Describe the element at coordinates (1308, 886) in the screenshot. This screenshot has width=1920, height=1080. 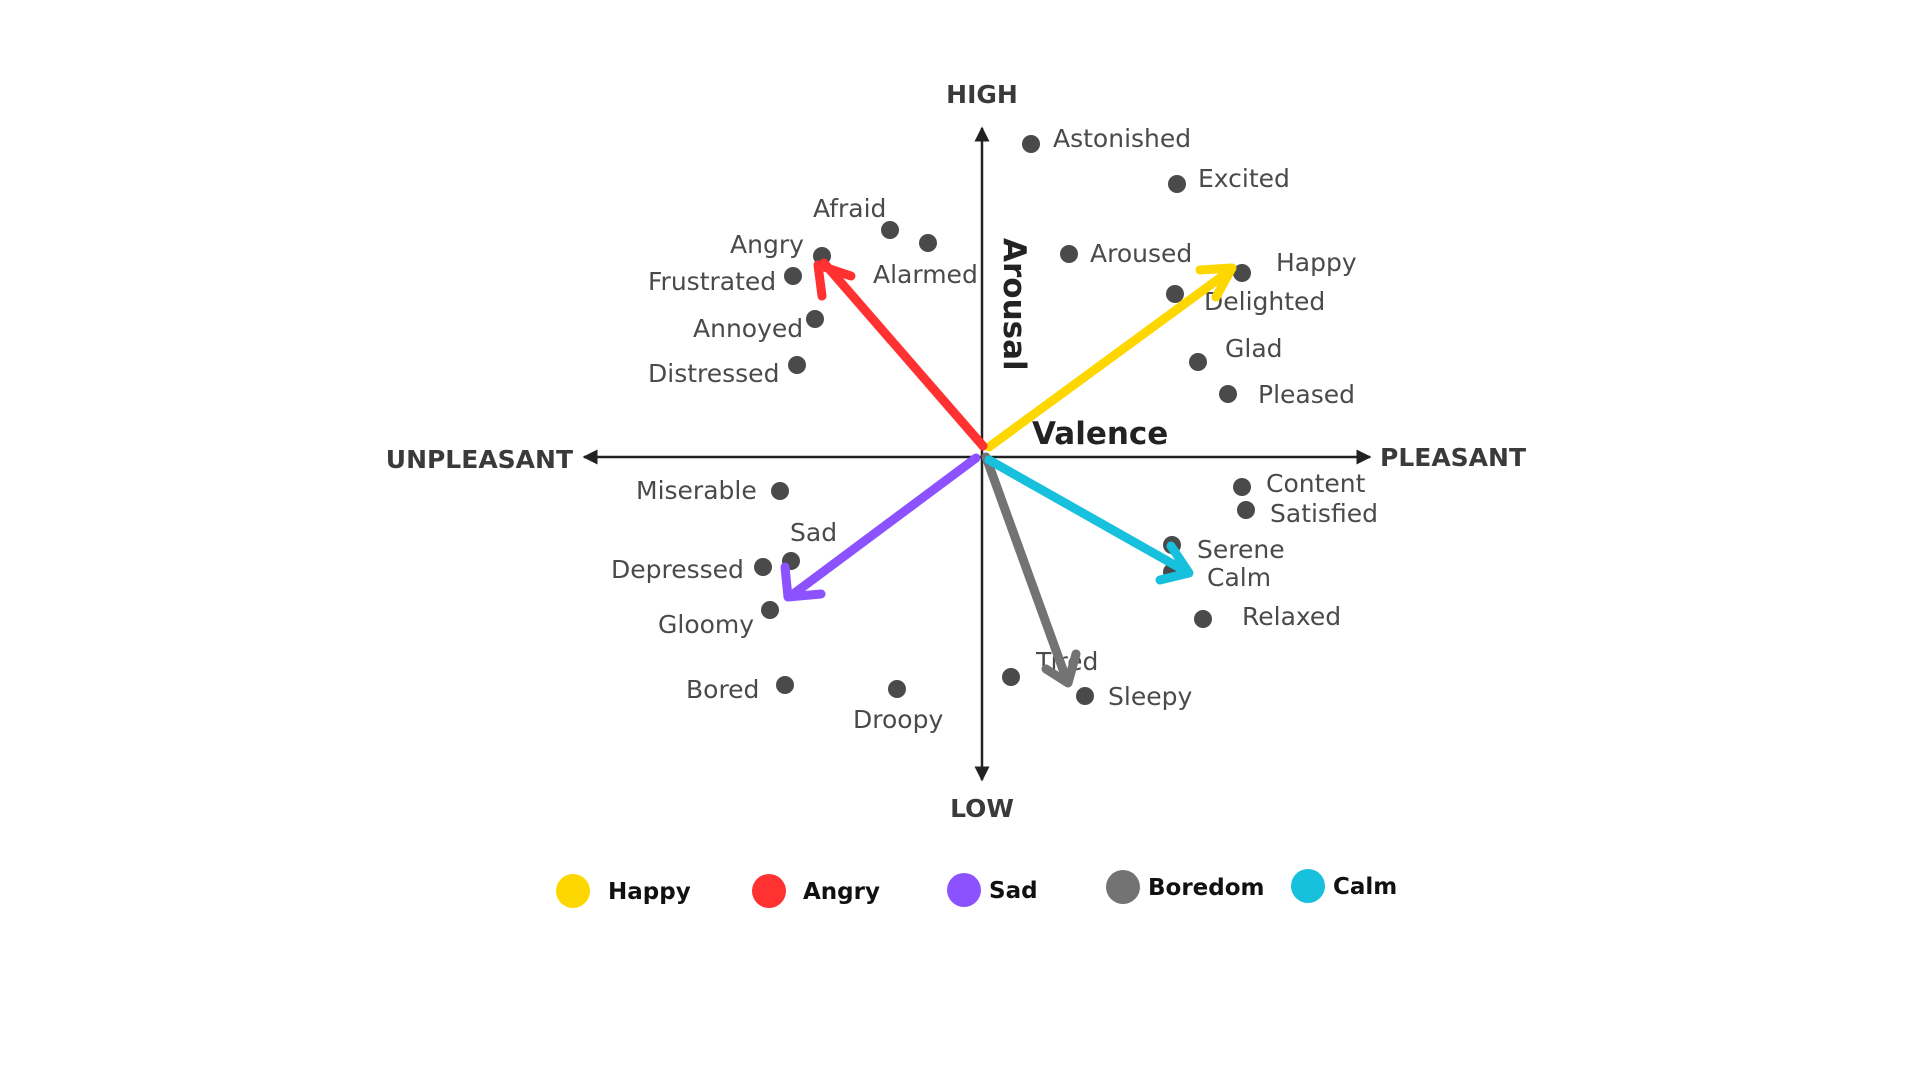
I see `legend-swatch-calm` at that location.